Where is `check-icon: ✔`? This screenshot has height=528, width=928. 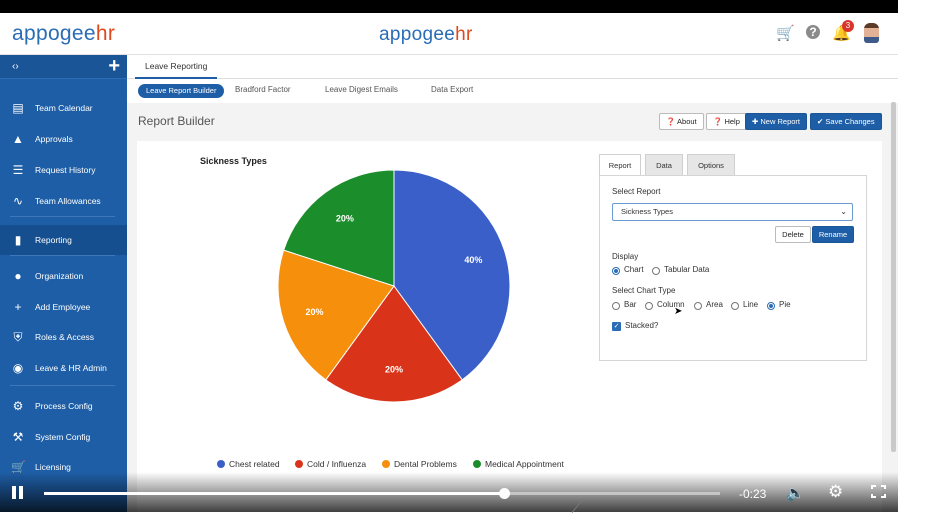 check-icon: ✔ is located at coordinates (820, 121).